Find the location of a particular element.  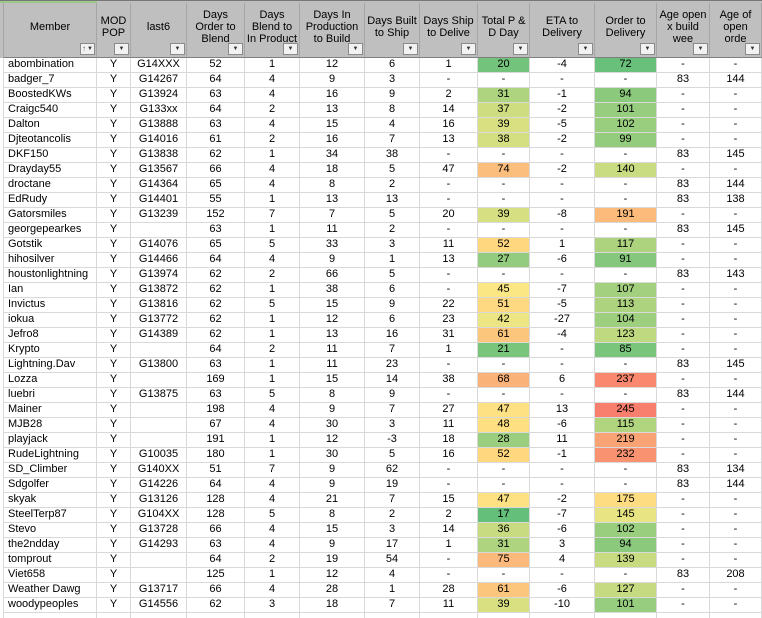

column-header-days-blend-to-in-product: Days Blend to In Product ▼ is located at coordinates (272, 30).